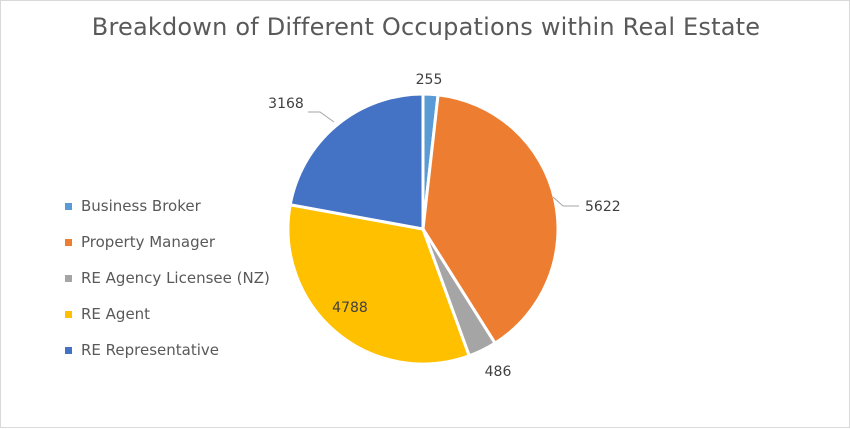  What do you see at coordinates (116, 314) in the screenshot?
I see `legend-label: RE Agent` at bounding box center [116, 314].